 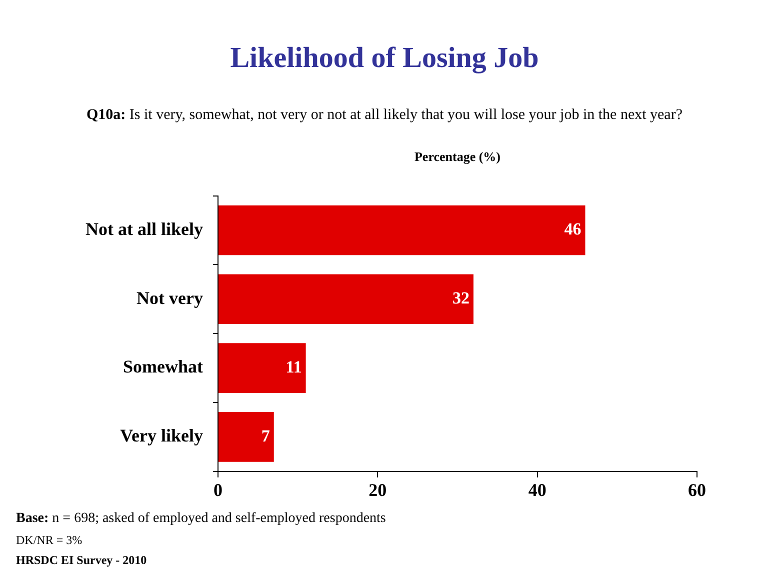 What do you see at coordinates (163, 366) in the screenshot?
I see `y-tick-label: Somewhat` at bounding box center [163, 366].